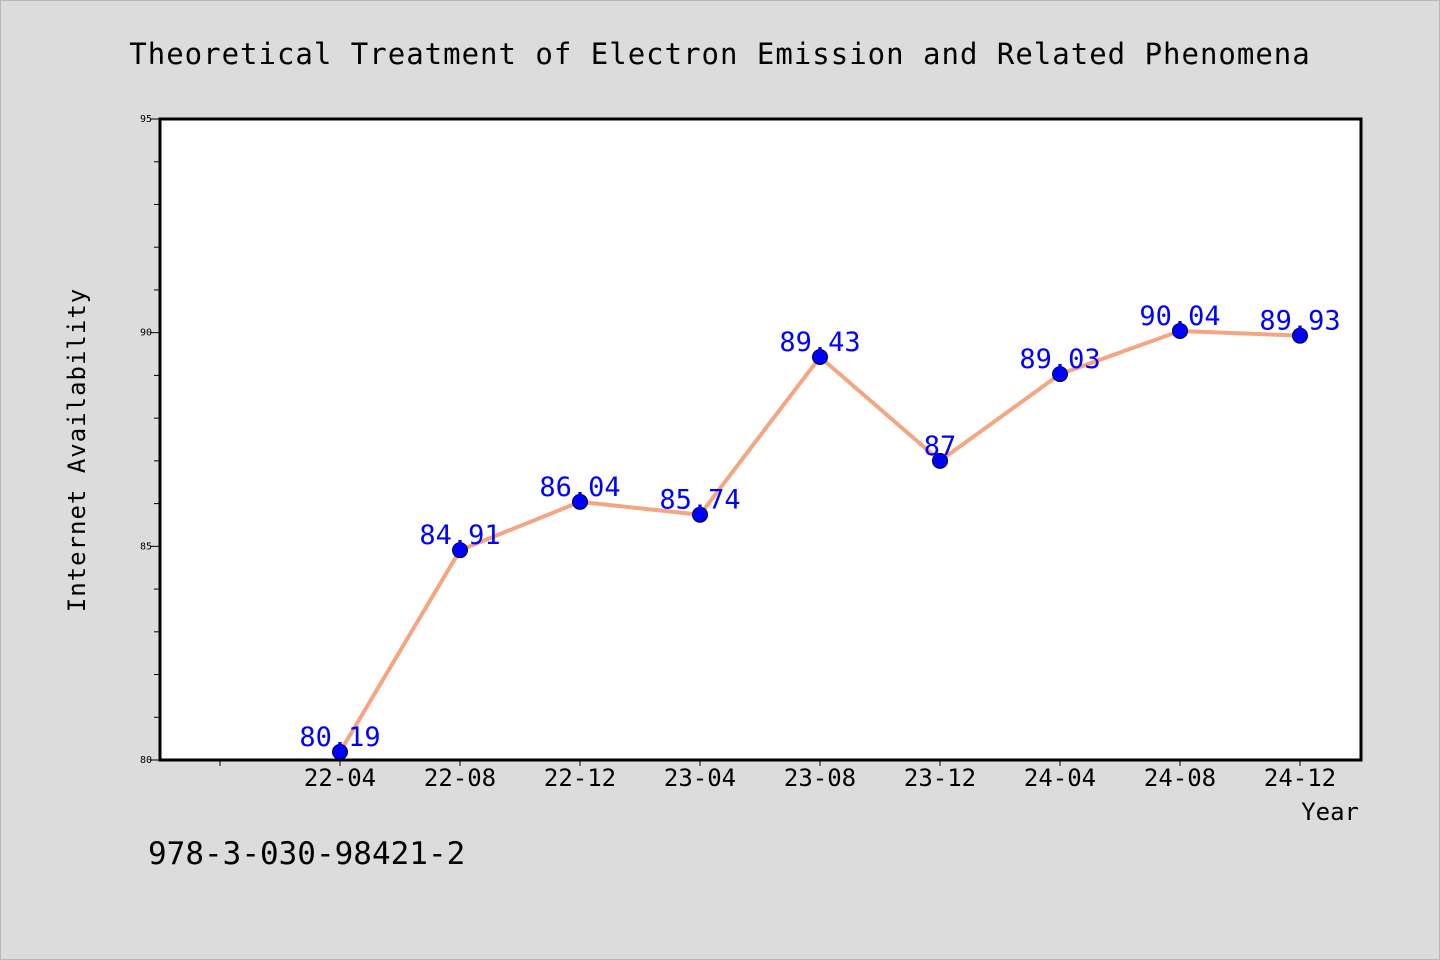 This screenshot has height=960, width=1440. I want to click on x-tick-label: 23-04, so click(700, 778).